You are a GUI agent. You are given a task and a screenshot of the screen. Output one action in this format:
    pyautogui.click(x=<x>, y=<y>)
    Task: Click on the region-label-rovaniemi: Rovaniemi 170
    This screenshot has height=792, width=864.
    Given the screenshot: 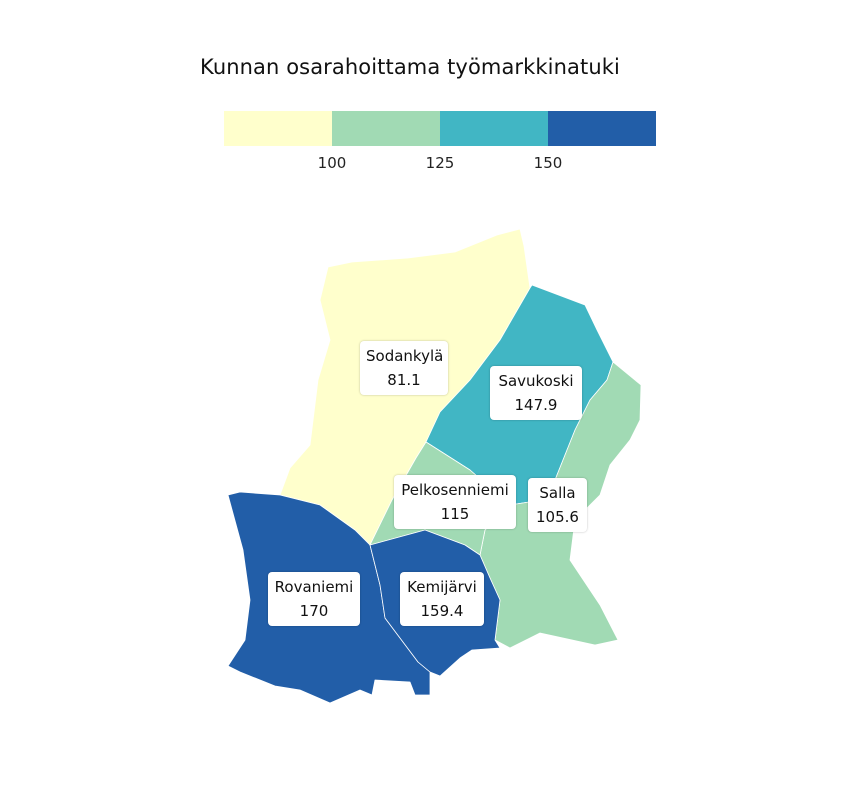 What is the action you would take?
    pyautogui.click(x=314, y=599)
    